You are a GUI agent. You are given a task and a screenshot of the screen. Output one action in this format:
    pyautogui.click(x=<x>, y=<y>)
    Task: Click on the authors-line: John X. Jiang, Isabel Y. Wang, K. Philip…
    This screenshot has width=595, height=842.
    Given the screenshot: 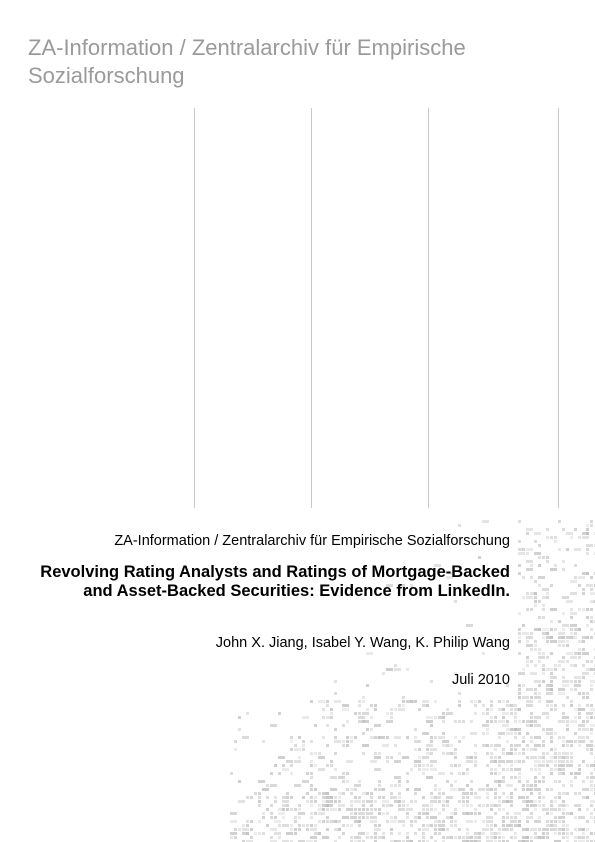 What is the action you would take?
    pyautogui.click(x=275, y=643)
    